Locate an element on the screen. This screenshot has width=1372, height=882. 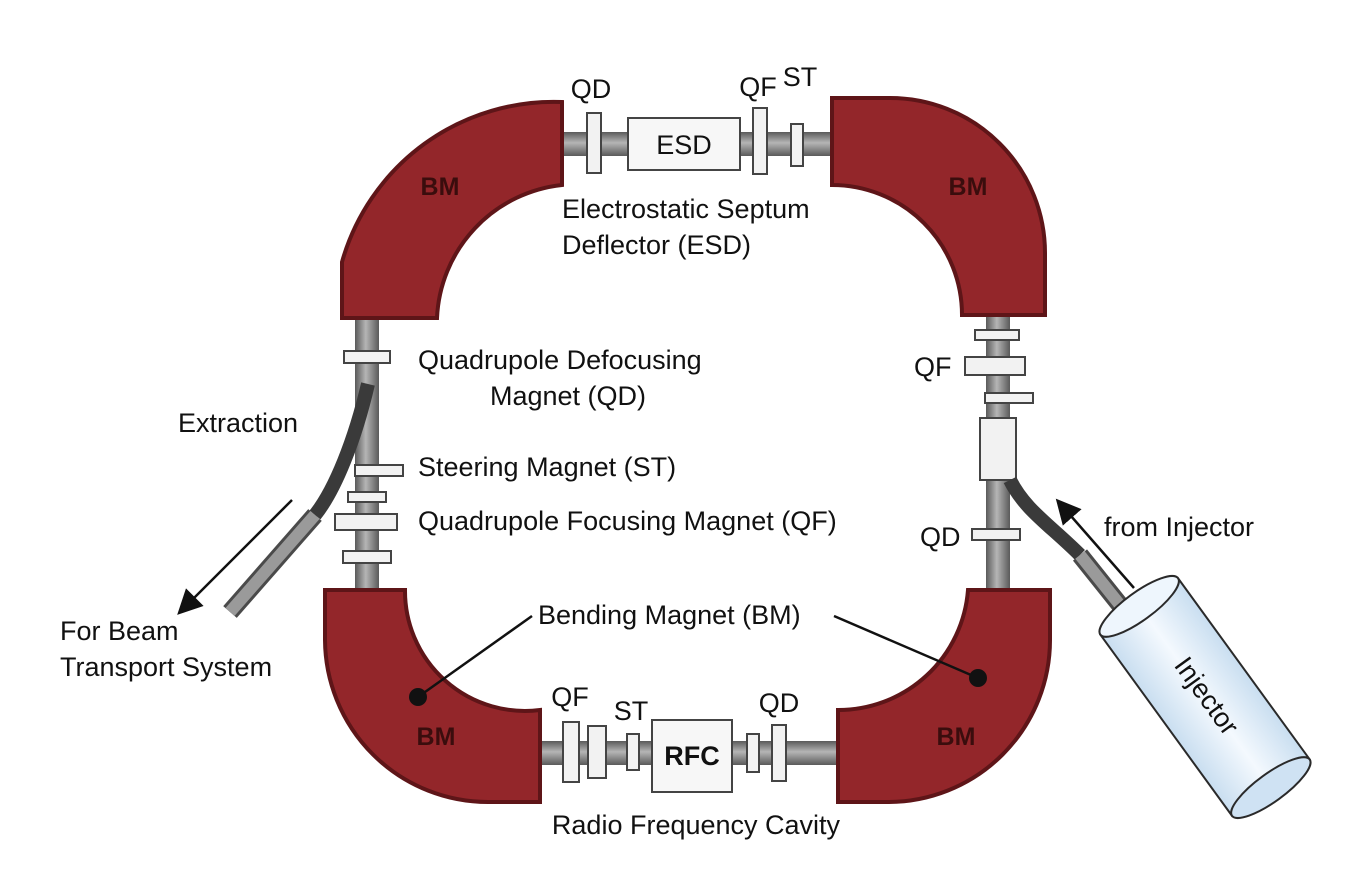
left-st-magnet is located at coordinates (379, 470).